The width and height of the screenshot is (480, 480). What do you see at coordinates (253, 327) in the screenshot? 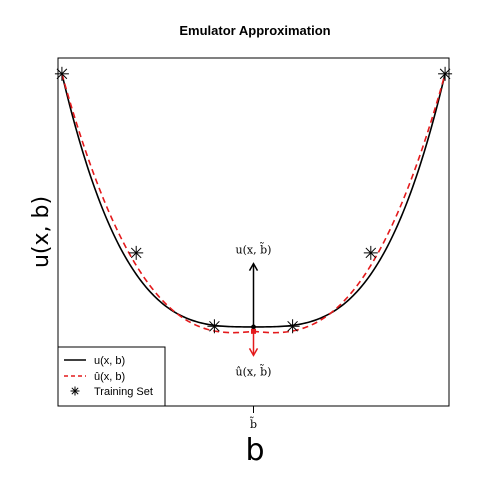
I see `true-value-marker` at bounding box center [253, 327].